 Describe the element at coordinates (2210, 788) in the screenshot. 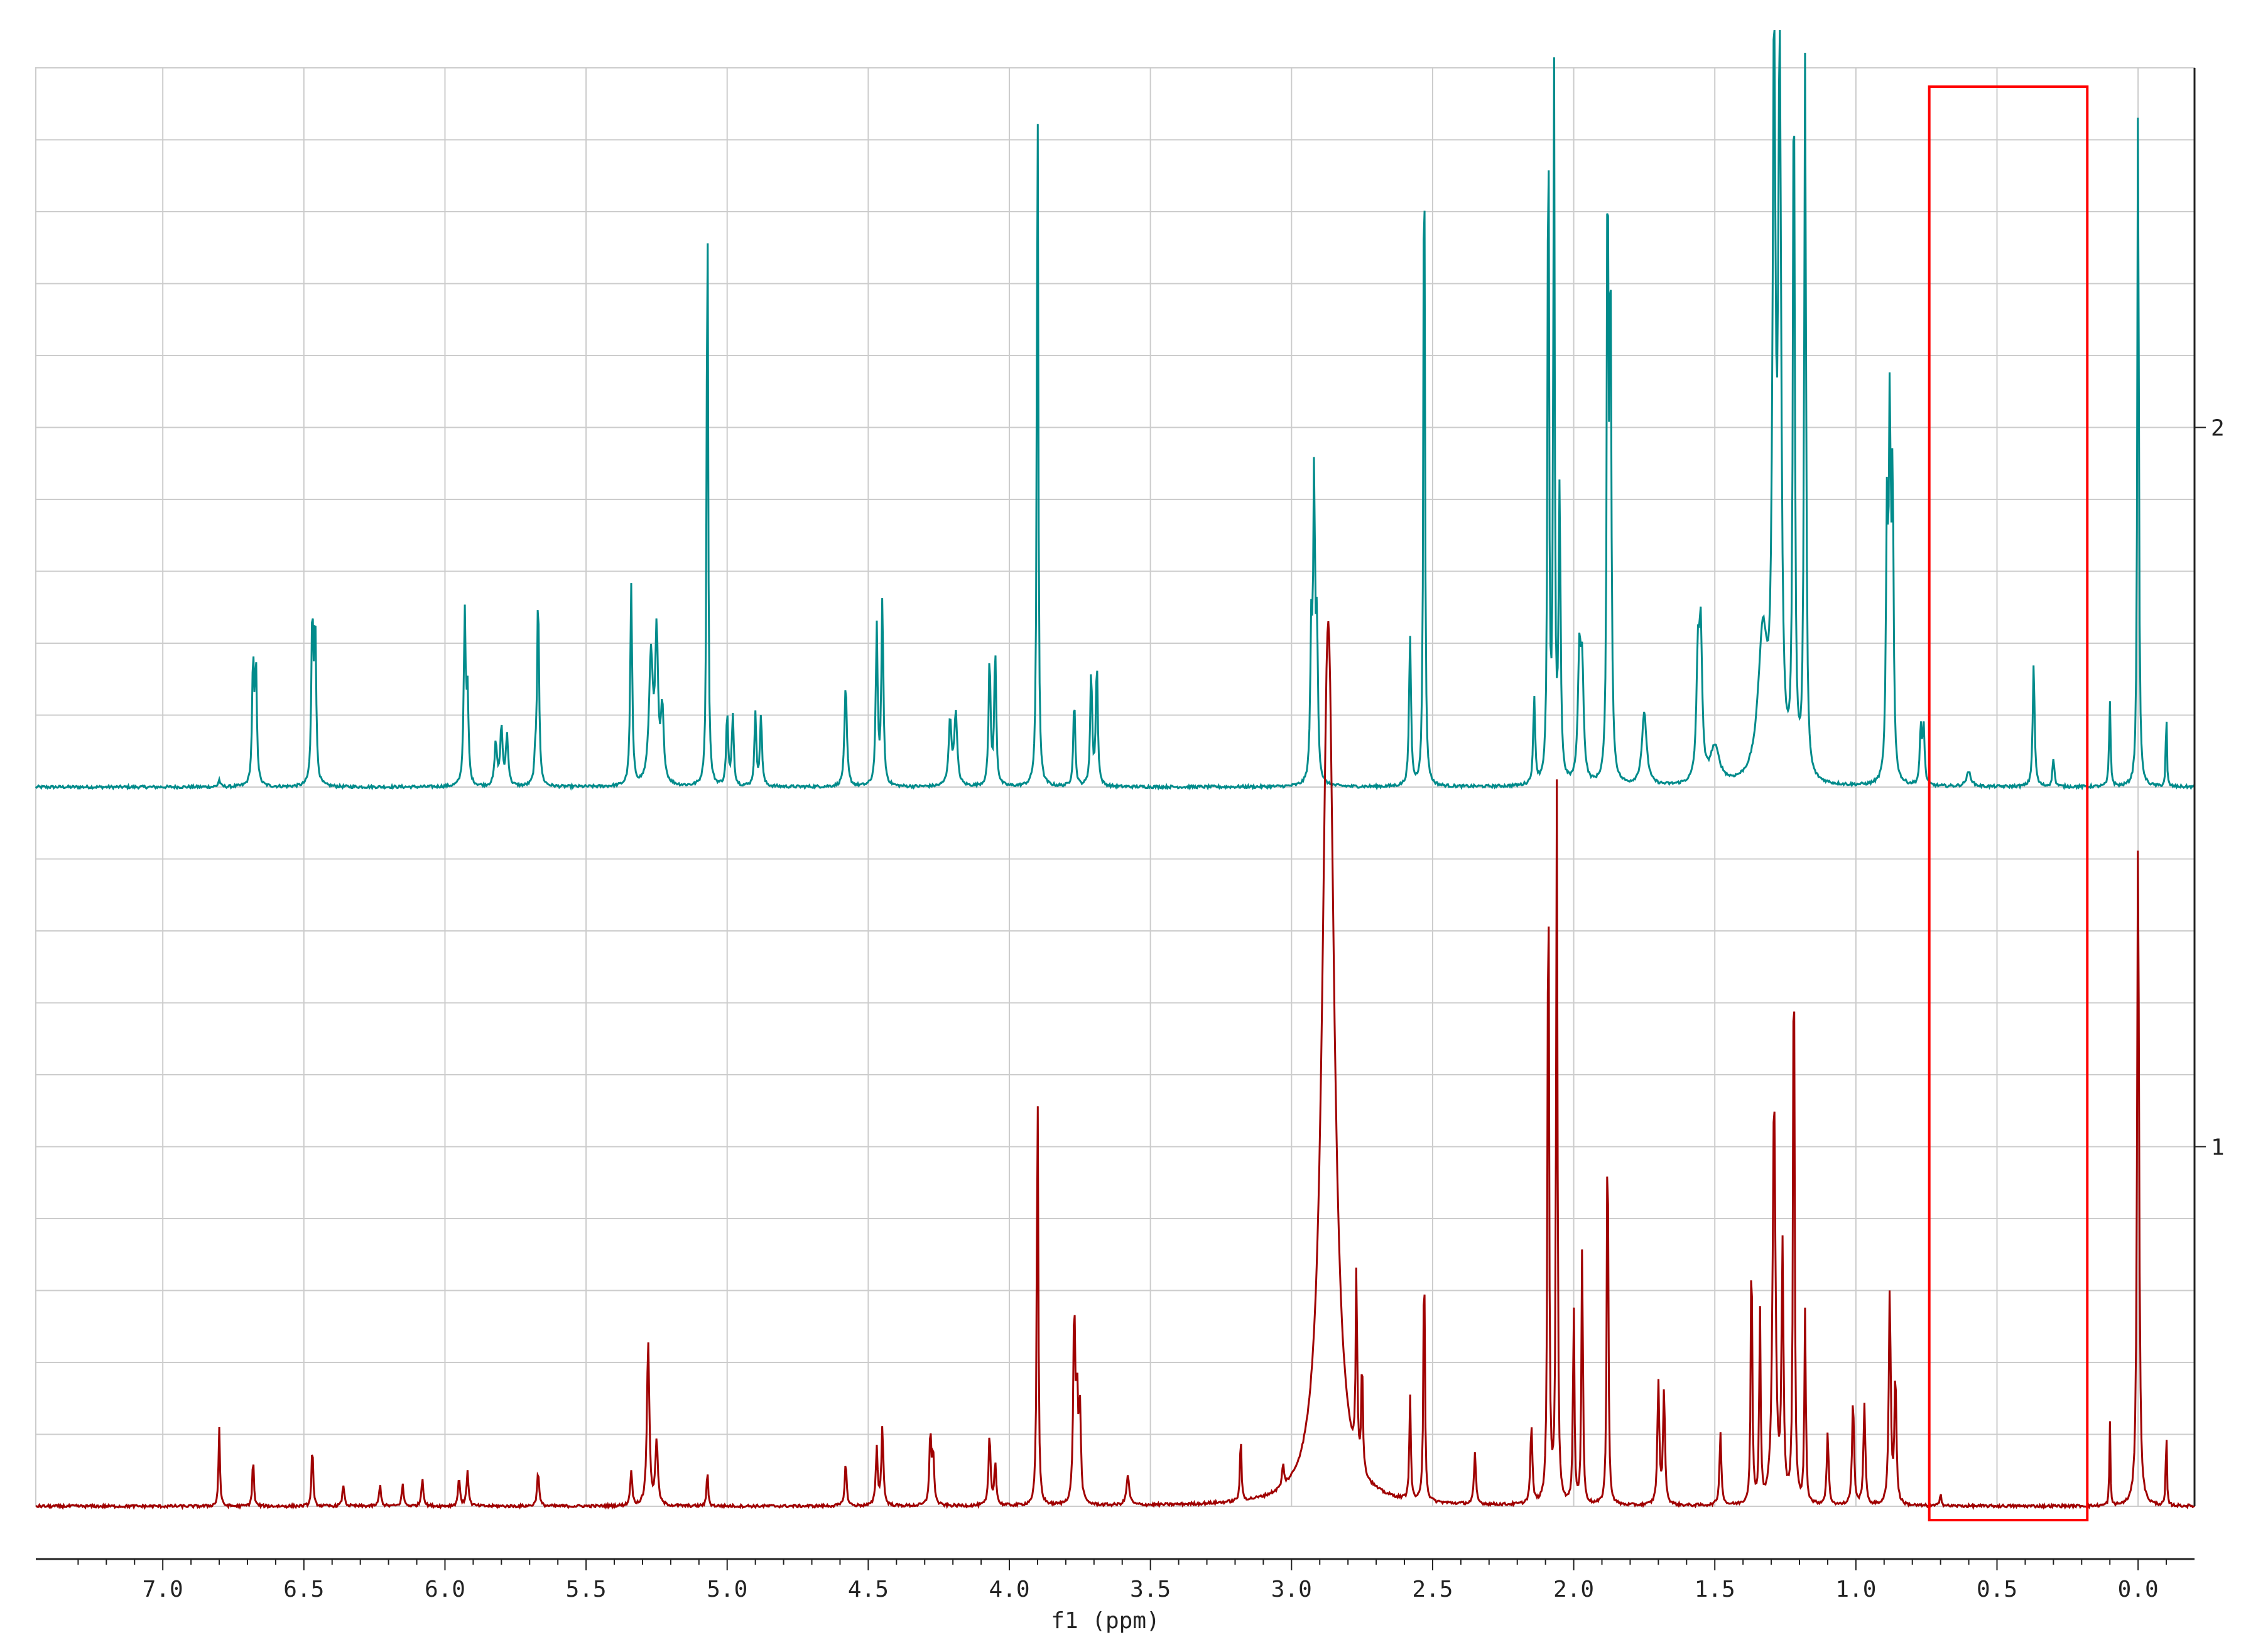

I see `y-axis-ticks: 21` at that location.